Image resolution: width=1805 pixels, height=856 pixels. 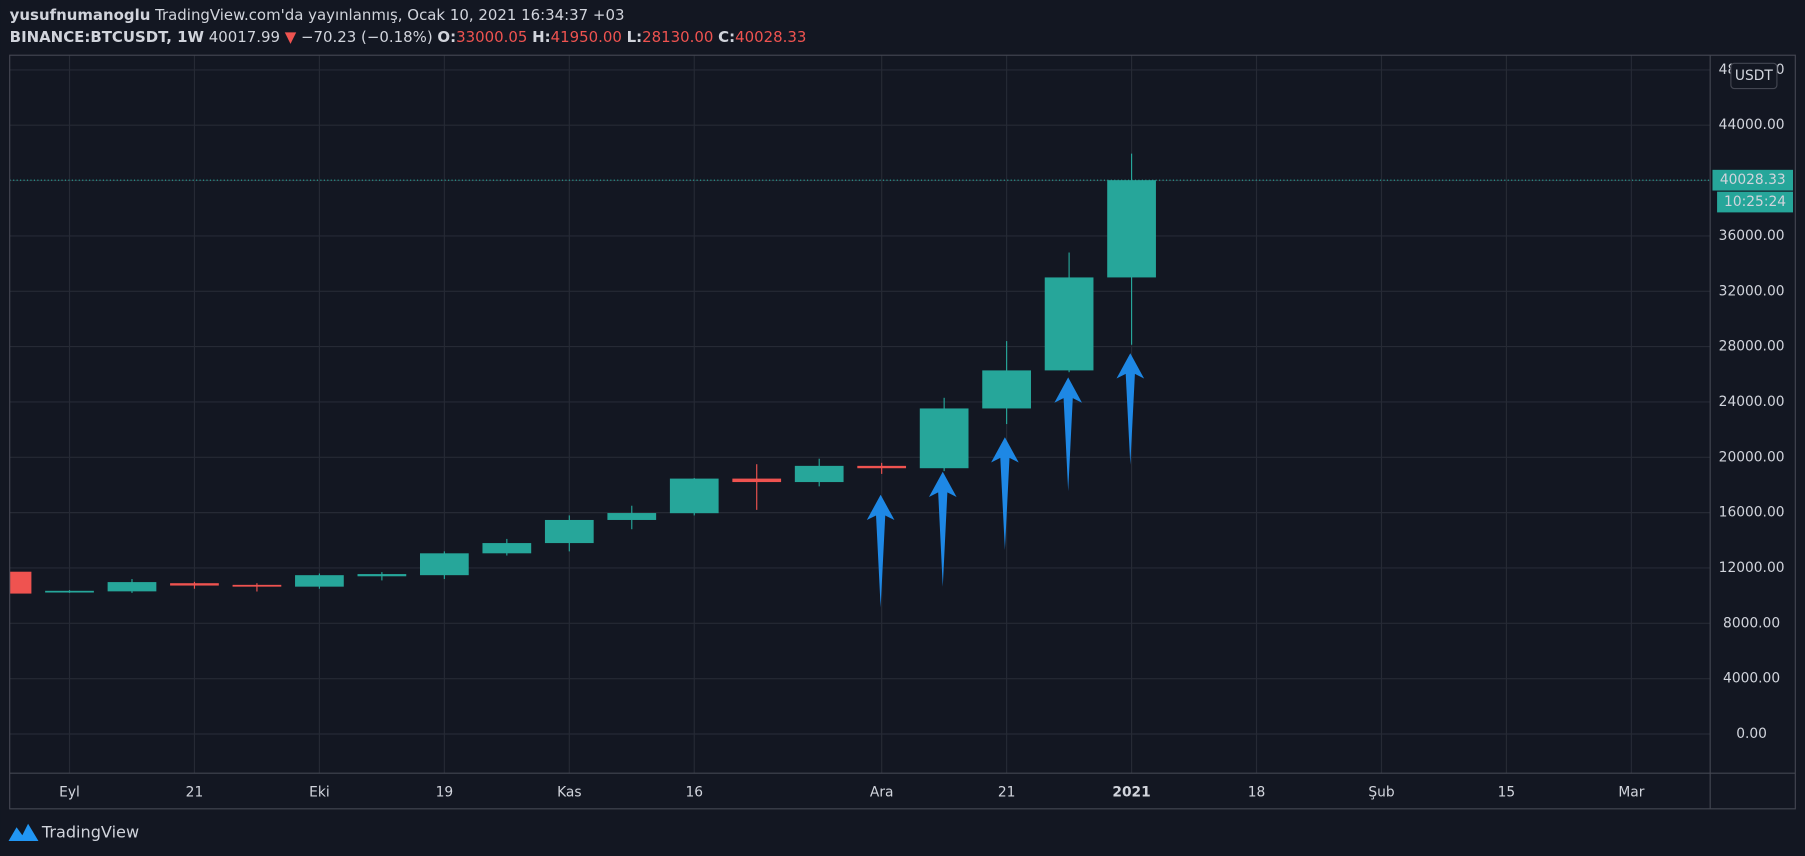 I want to click on y-tick-label: 20000.00, so click(x=1752, y=457).